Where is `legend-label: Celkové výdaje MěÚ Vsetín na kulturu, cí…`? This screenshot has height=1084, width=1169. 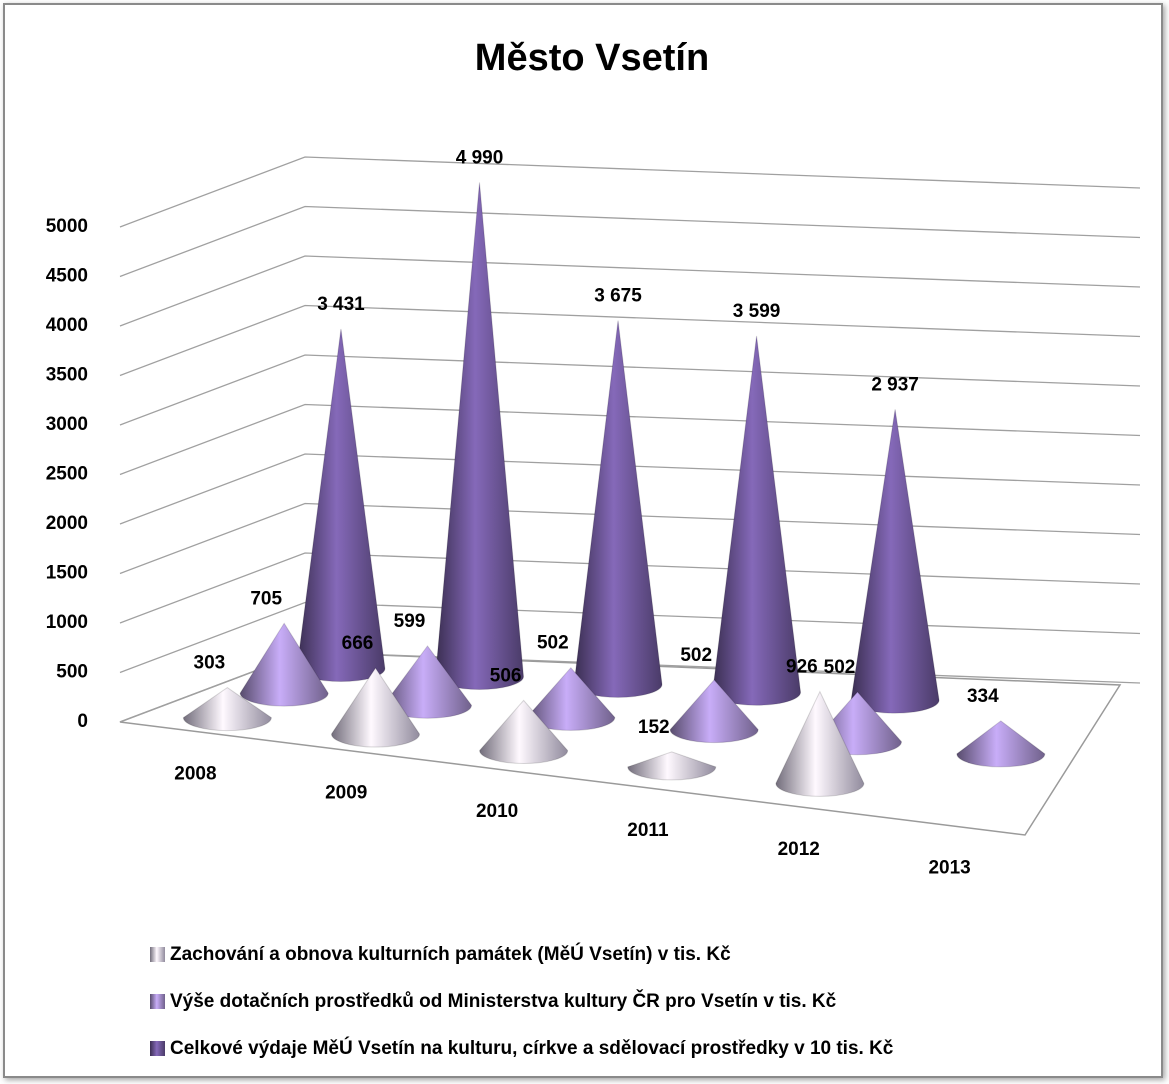
legend-label: Celkové výdaje MěÚ Vsetín na kulturu, cí… is located at coordinates (532, 1048).